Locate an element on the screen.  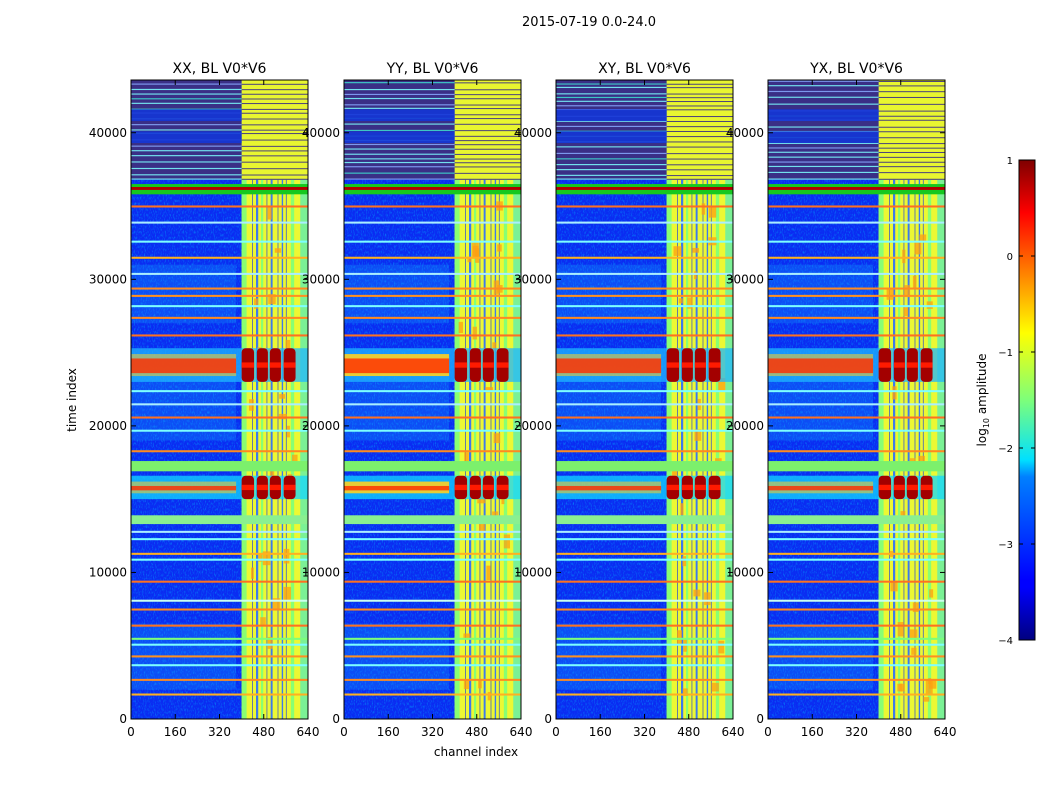
y-tick-label: 40000 is located at coordinates (108, 133).